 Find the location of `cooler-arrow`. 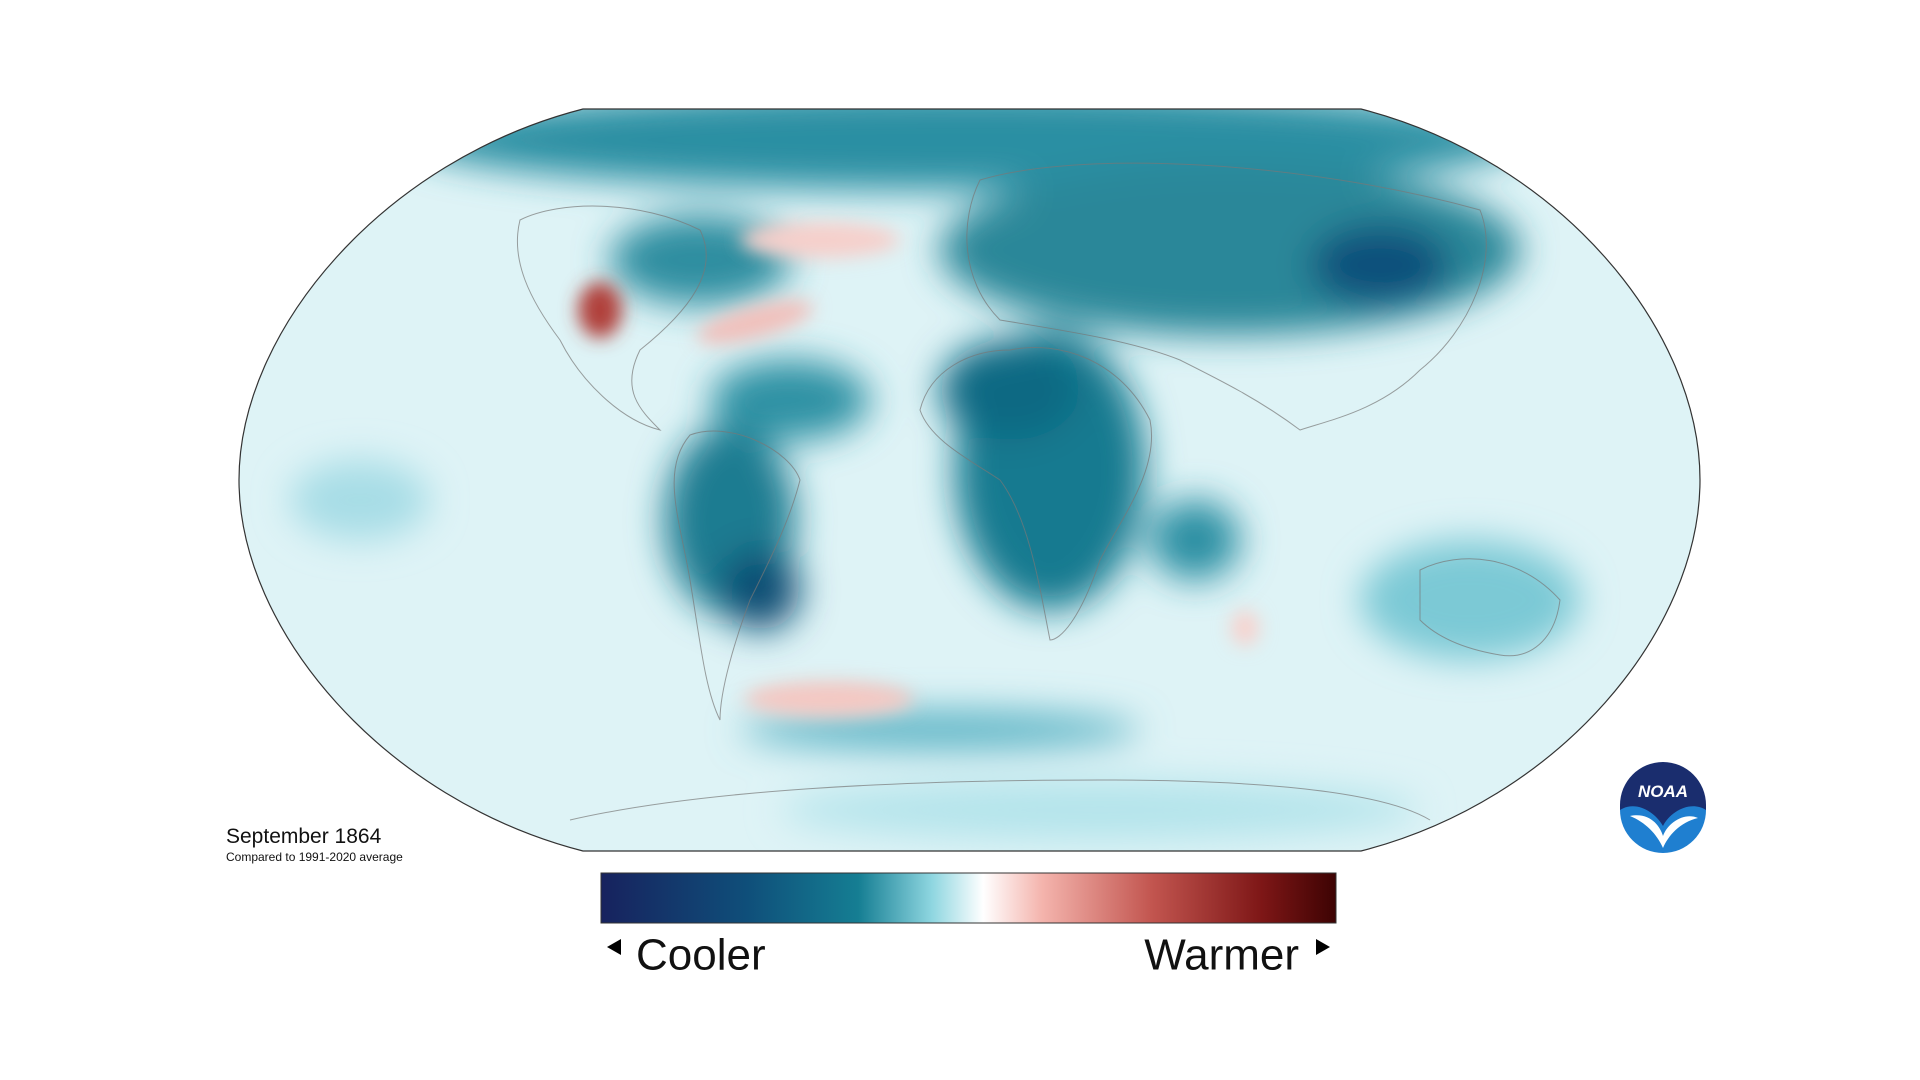

cooler-arrow is located at coordinates (614, 947).